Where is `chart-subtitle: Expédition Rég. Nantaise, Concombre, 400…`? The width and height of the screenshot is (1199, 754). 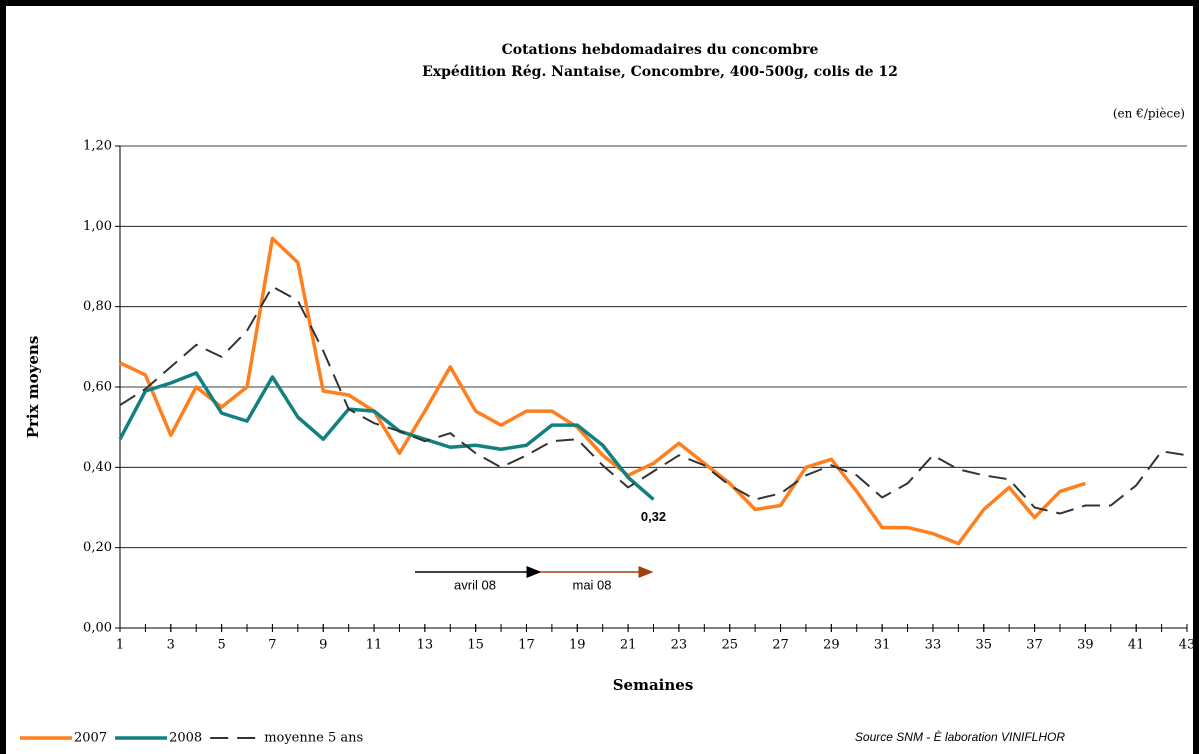 chart-subtitle: Expédition Rég. Nantaise, Concombre, 400… is located at coordinates (660, 72).